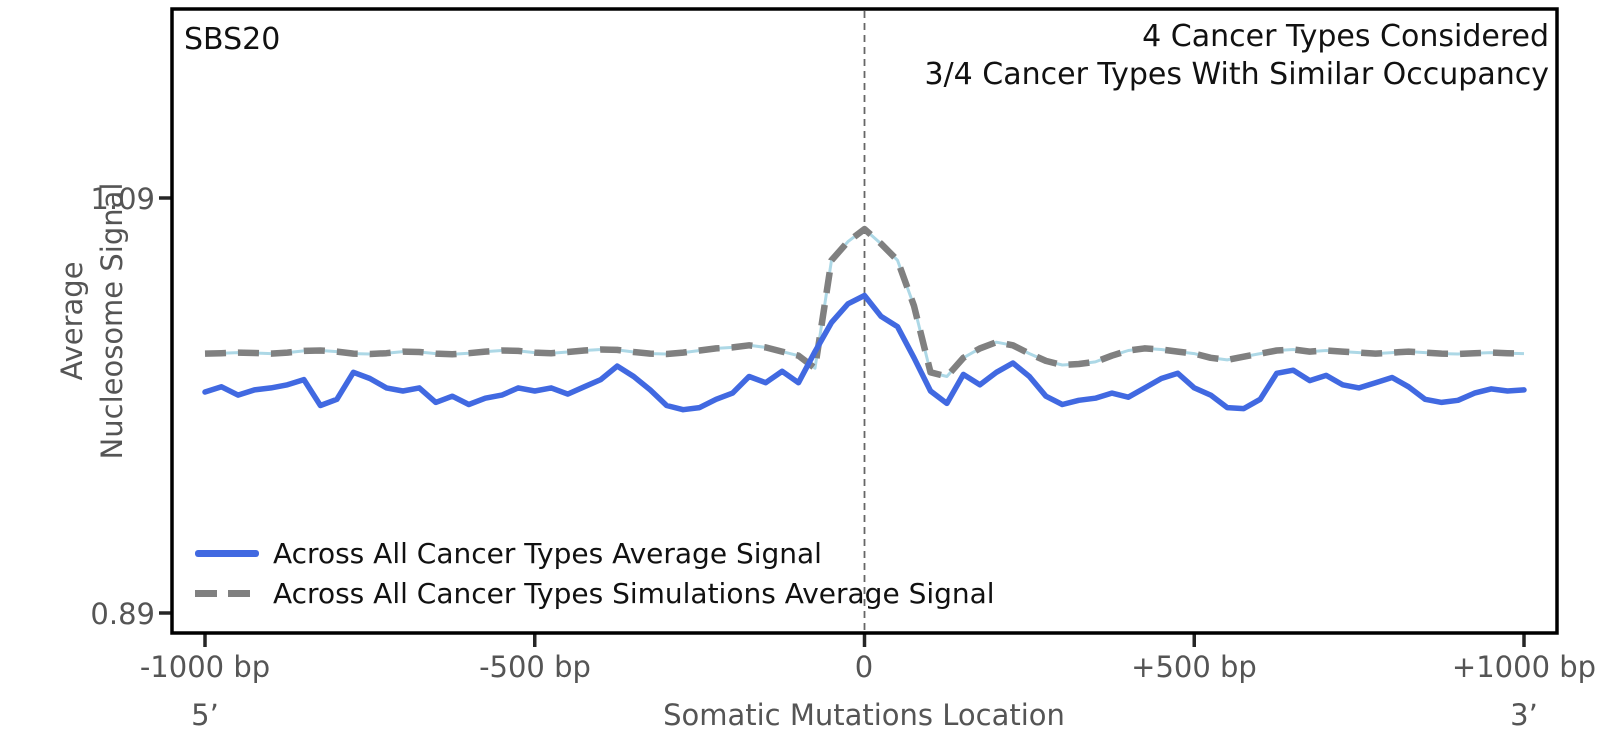 Image resolution: width=1603 pixels, height=756 pixels. I want to click on cancer-types-considered-text: 4 Cancer Types Considered, so click(1345, 36).